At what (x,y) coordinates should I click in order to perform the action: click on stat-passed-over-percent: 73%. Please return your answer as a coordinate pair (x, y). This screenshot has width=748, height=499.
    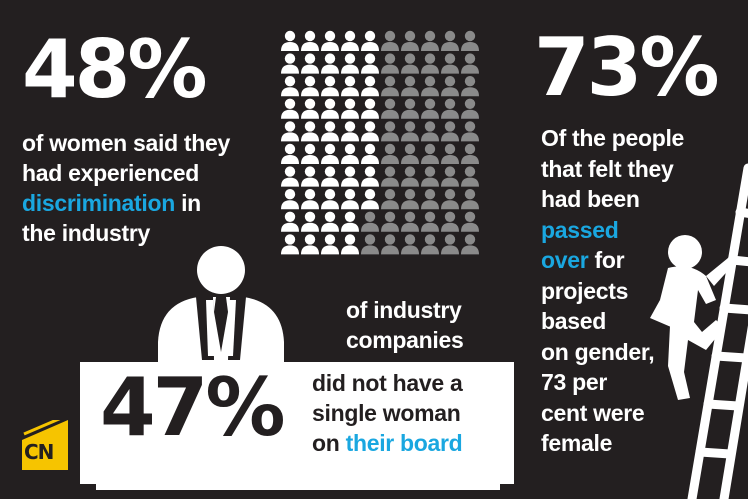
    Looking at the image, I should click on (626, 67).